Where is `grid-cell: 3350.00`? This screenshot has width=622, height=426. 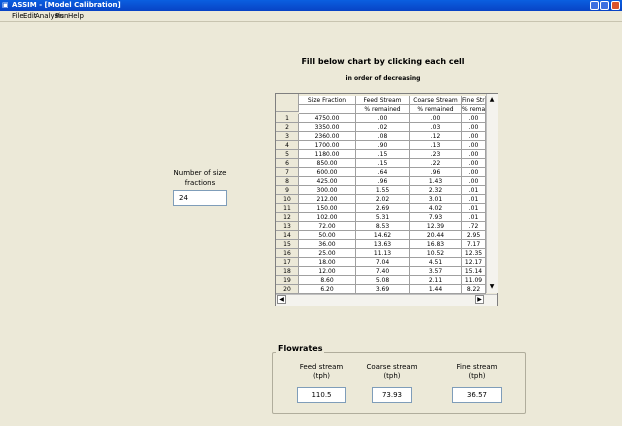
grid-cell: 3350.00 is located at coordinates (327, 127).